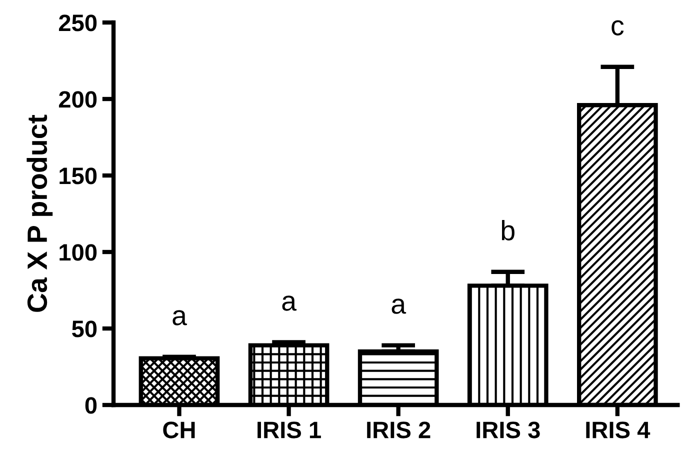  What do you see at coordinates (78, 252) in the screenshot?
I see `y-tick-label: 100` at bounding box center [78, 252].